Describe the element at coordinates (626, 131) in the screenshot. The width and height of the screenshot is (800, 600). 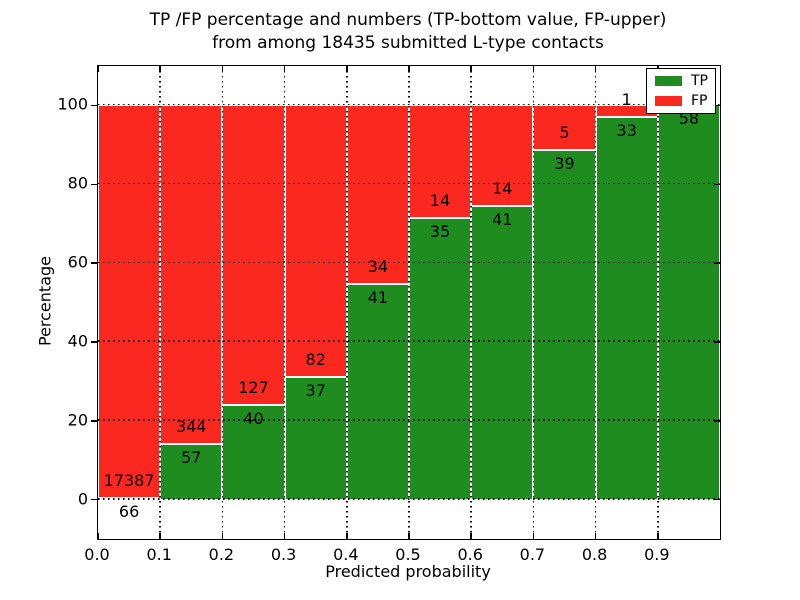
I see `tp-count-label: 33` at that location.